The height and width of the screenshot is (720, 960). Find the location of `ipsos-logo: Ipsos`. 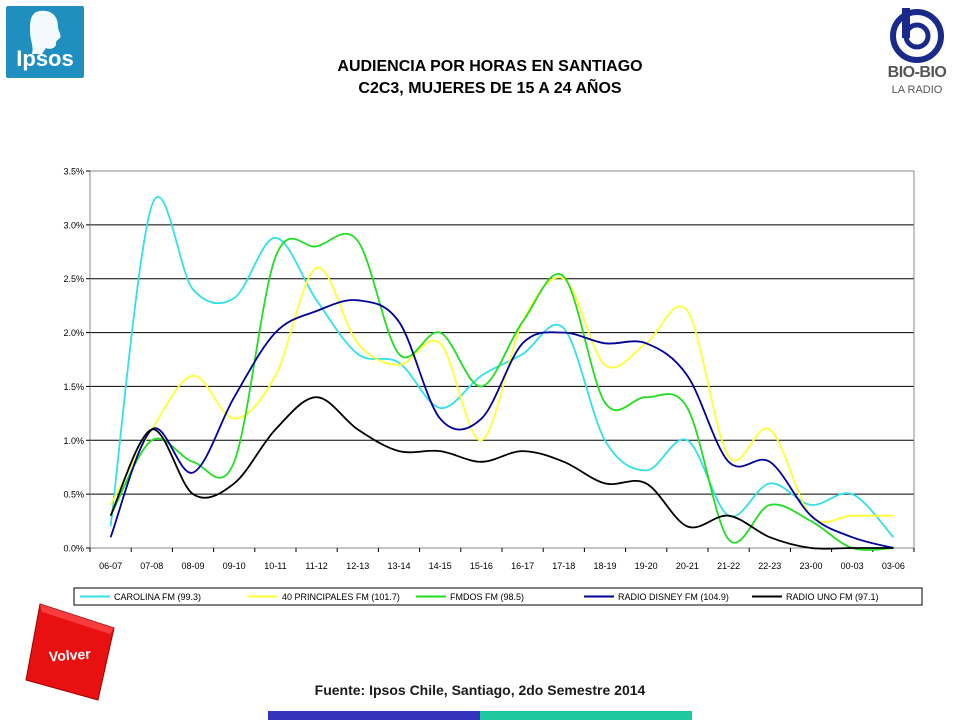

ipsos-logo: Ipsos is located at coordinates (45, 42).